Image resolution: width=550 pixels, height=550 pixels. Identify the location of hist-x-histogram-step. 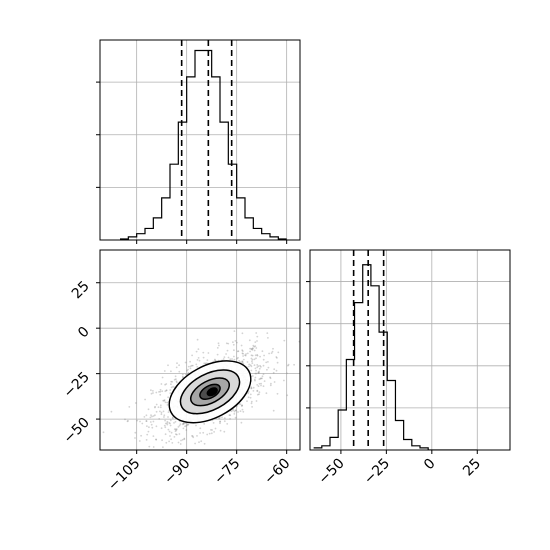
(203, 144).